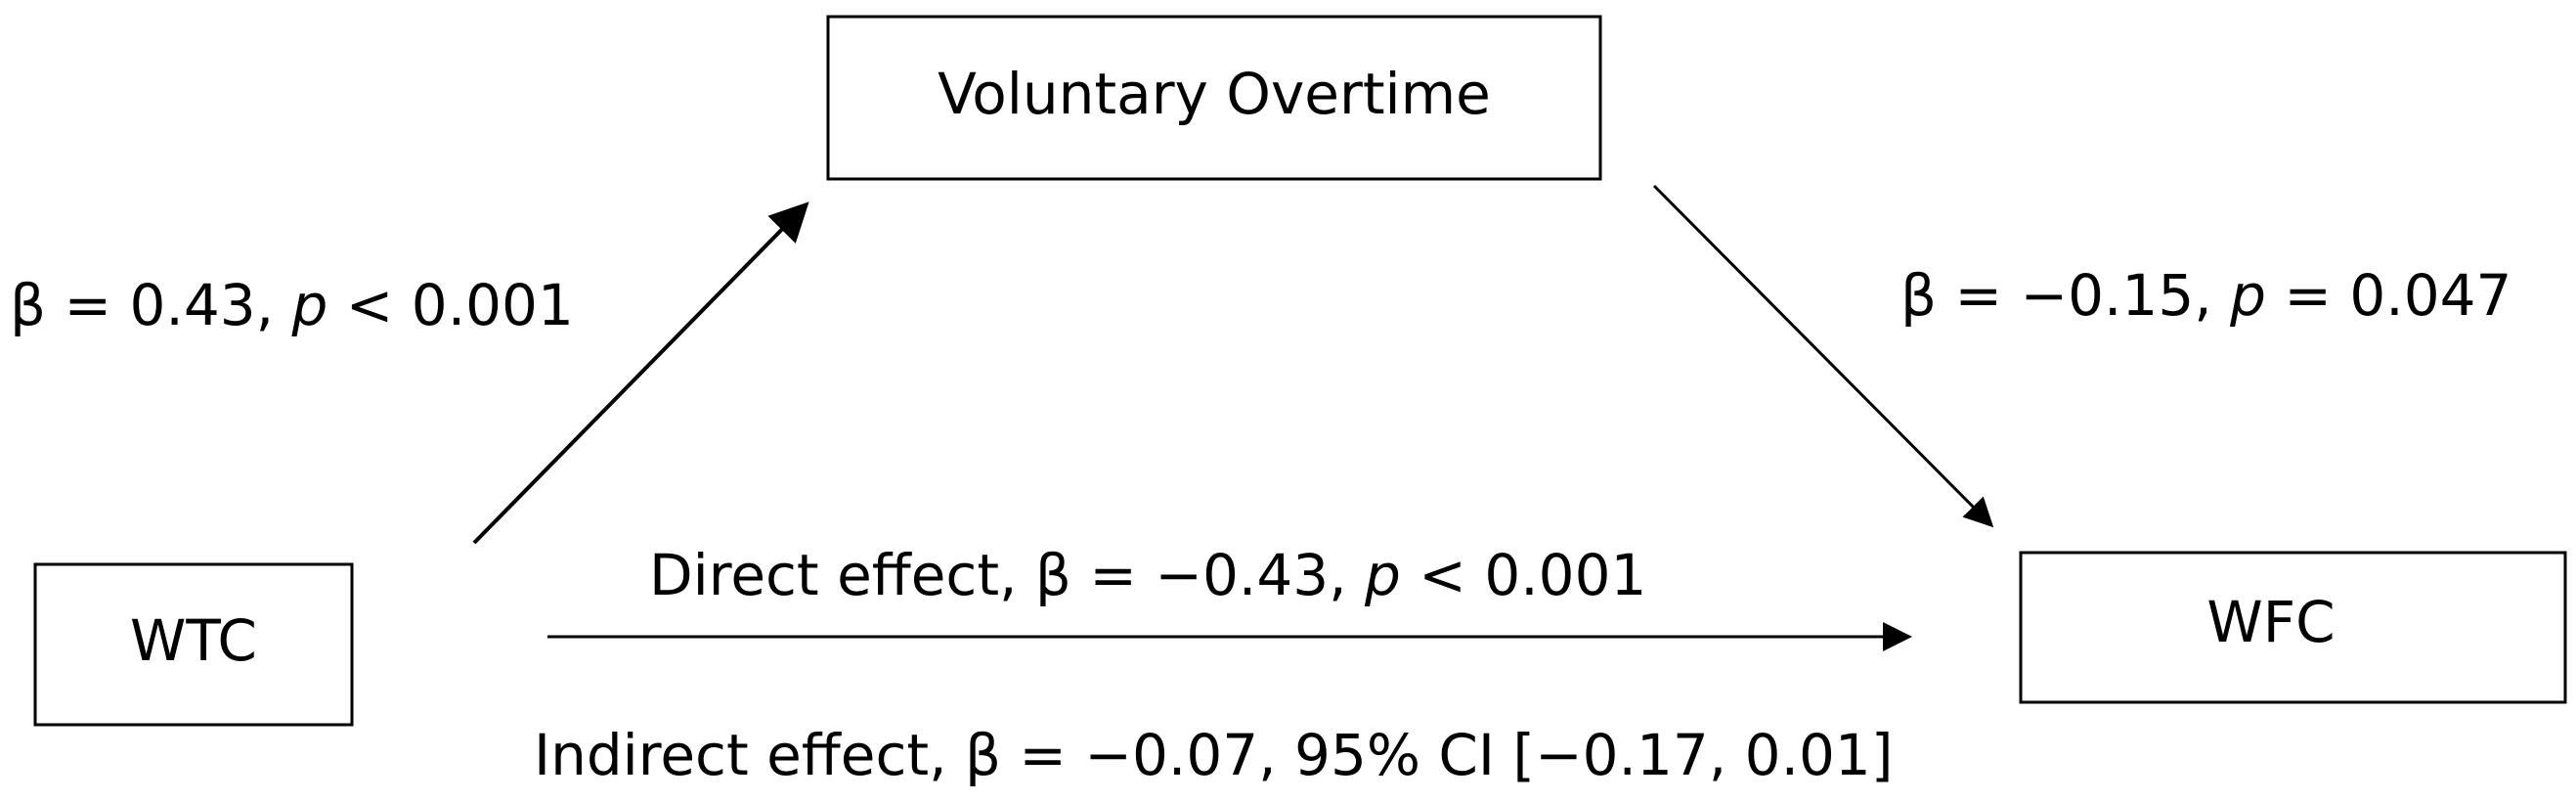 The image size is (2576, 802). I want to click on a-path-label: β = 0.43, p < 0.001, so click(292, 305).